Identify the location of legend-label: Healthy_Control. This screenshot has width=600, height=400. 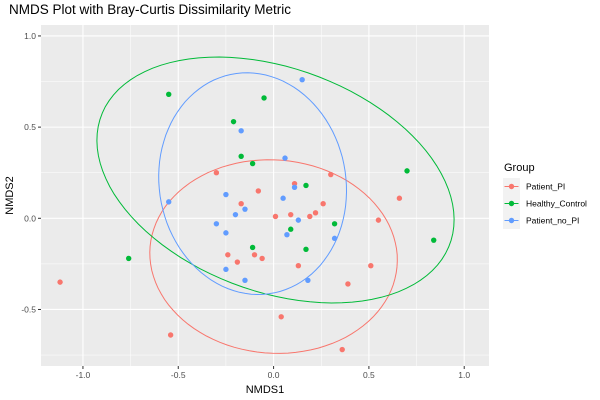
(556, 204).